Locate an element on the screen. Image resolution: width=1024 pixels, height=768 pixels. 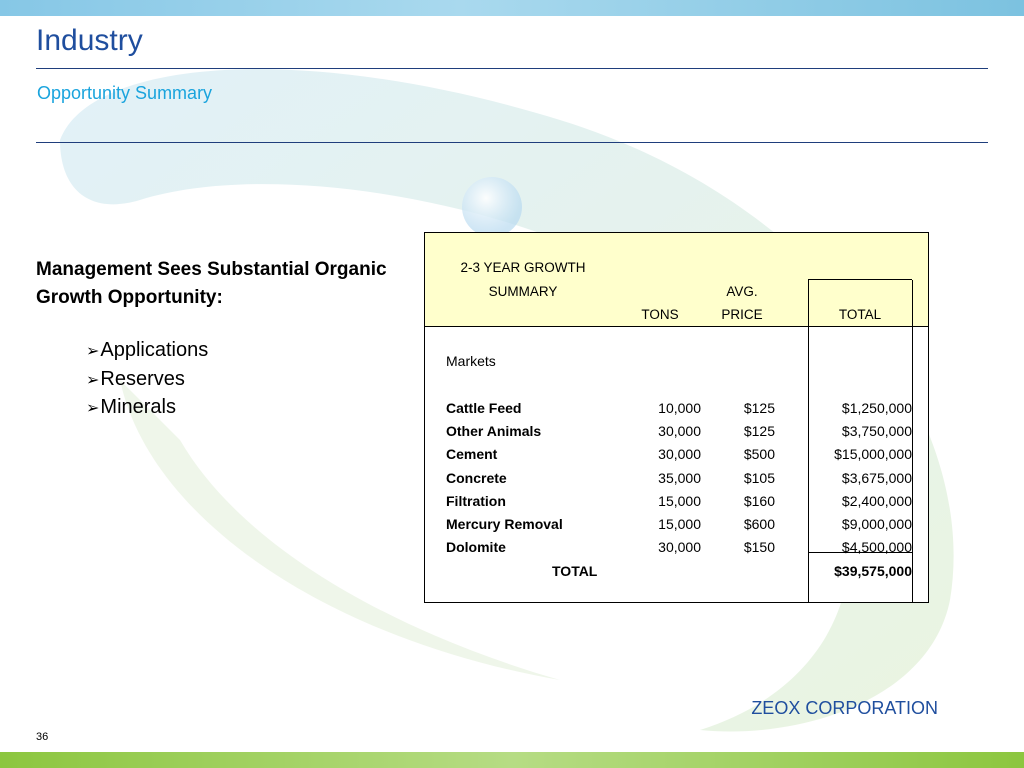
table-header is located at coordinates (676, 280).